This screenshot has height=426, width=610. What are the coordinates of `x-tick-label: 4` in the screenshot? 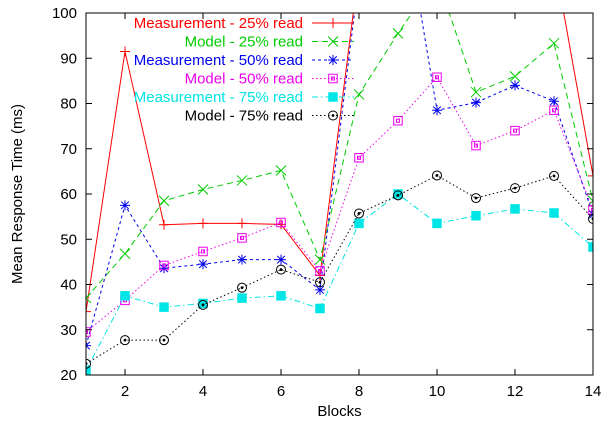 It's located at (203, 391).